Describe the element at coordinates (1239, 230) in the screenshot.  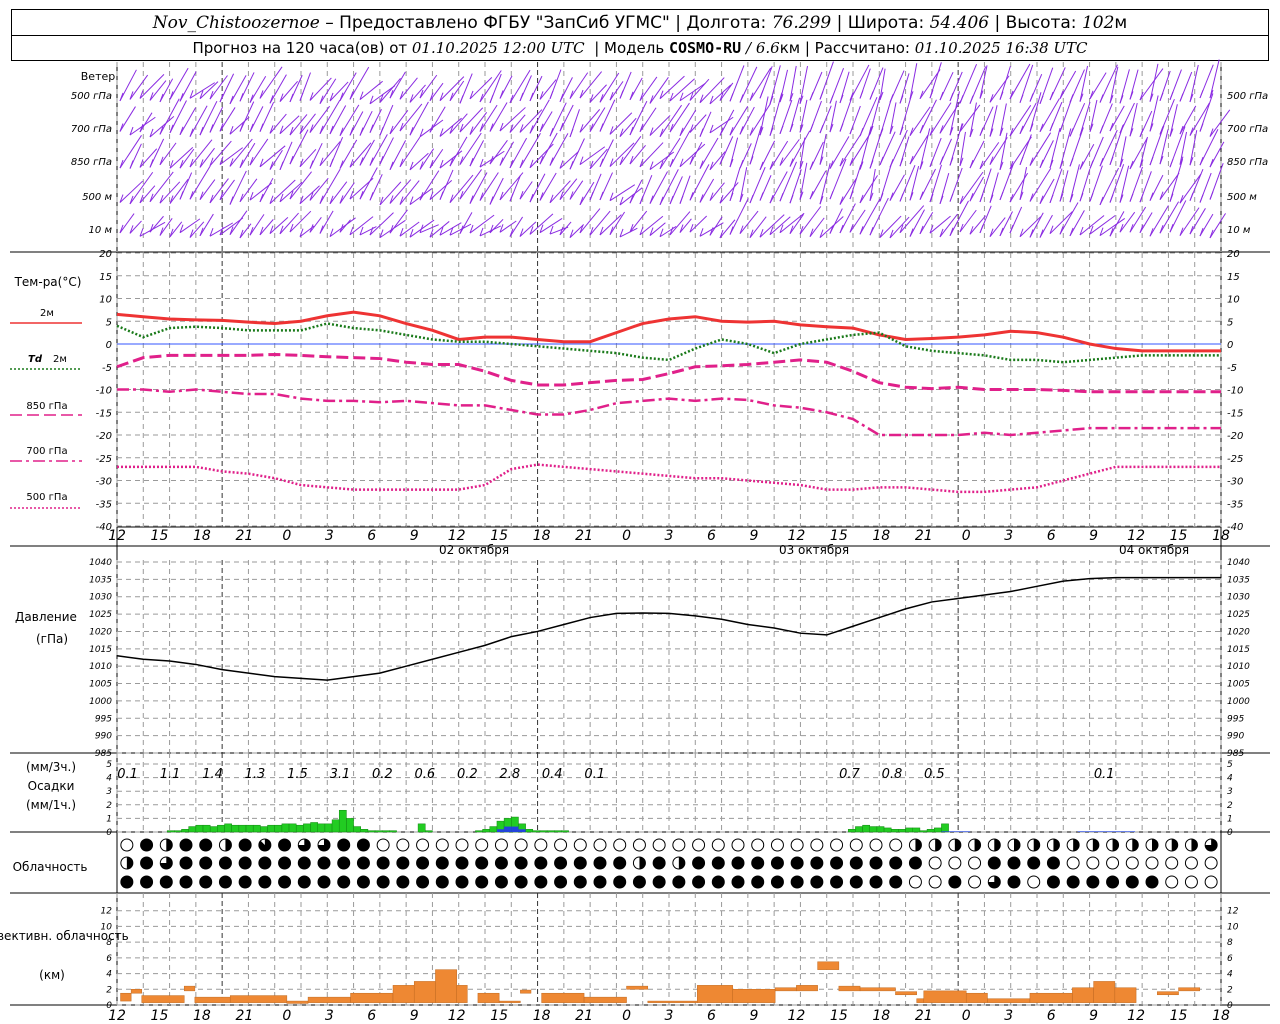
I see `wind-level-right: 10 м` at that location.